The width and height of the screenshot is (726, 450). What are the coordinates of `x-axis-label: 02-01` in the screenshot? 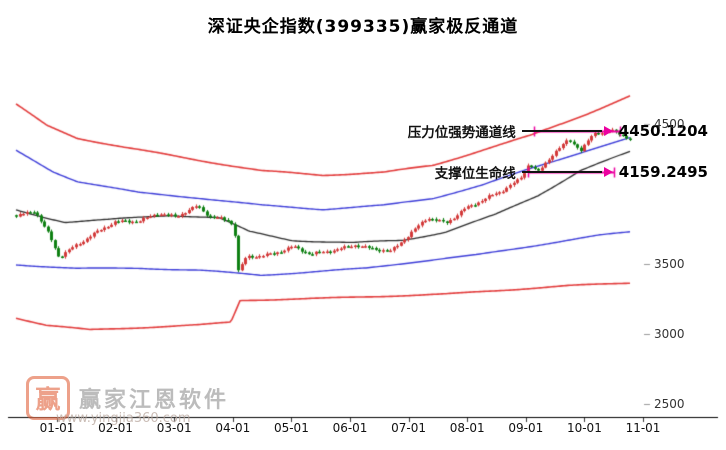 It's located at (116, 428).